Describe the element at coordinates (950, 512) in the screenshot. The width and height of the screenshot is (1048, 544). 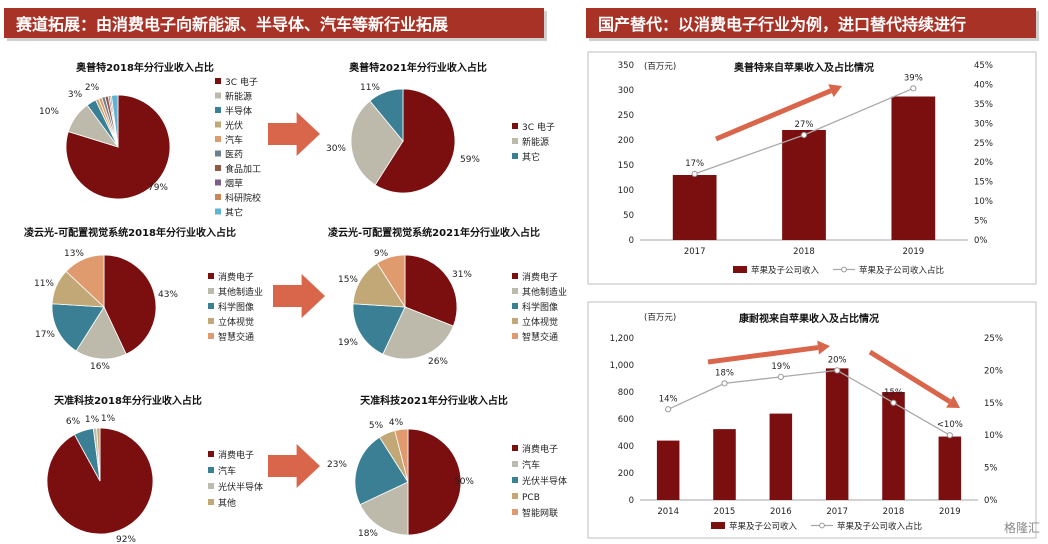
I see `x-tick-label: 2019` at that location.